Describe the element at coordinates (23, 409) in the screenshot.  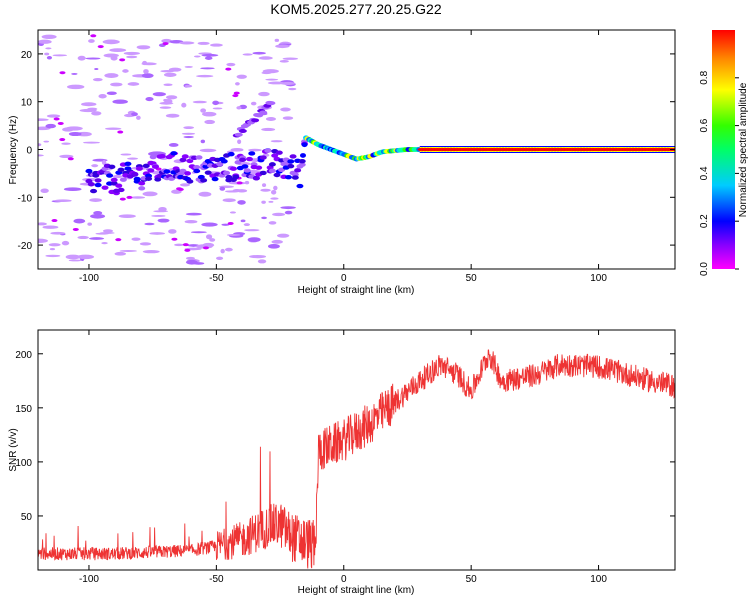
I see `snr-ytick-label: 150` at that location.